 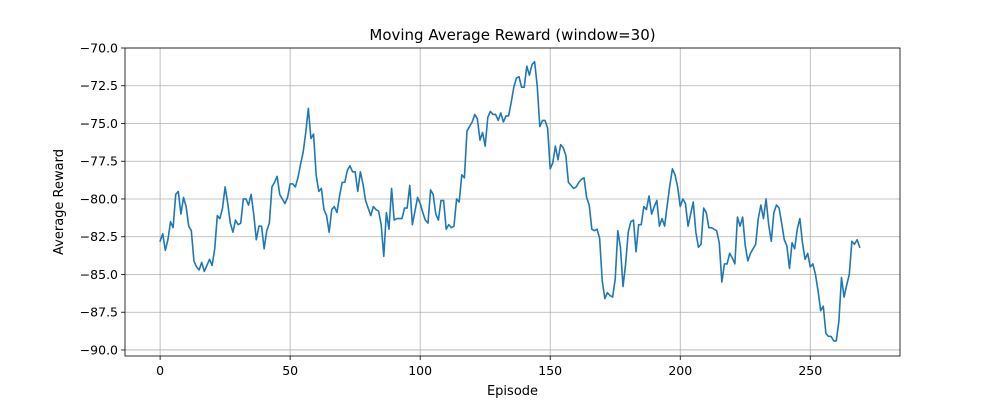 What do you see at coordinates (99, 312) in the screenshot?
I see `y-tick-label: −87.5` at bounding box center [99, 312].